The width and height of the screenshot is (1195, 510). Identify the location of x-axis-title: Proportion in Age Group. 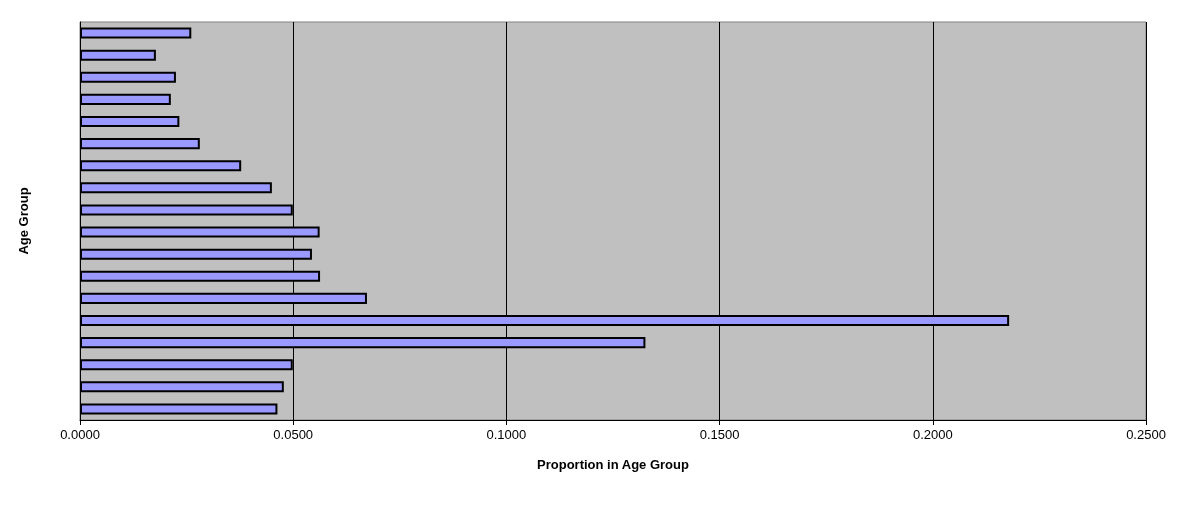
(613, 464).